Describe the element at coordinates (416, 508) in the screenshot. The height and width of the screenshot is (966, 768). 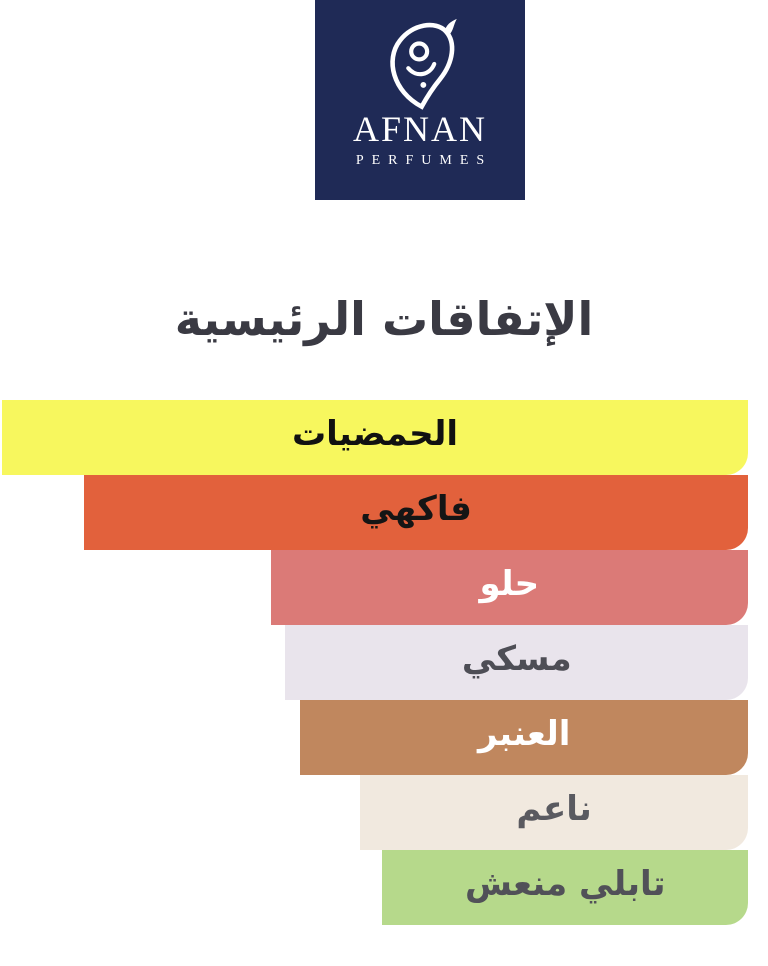
I see `accord-label: فاكهي` at that location.